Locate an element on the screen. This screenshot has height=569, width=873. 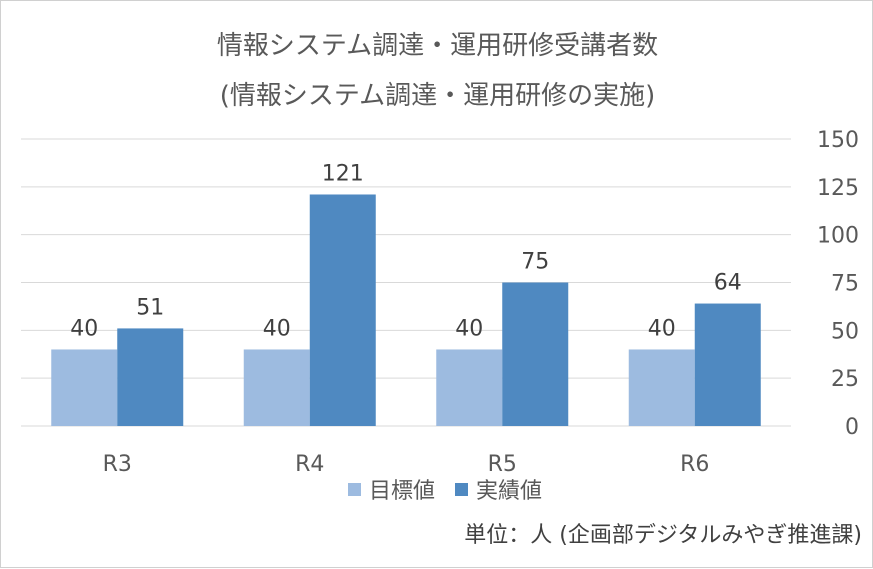
unit-note: 単位：人 (企画部デジタルみやぎ推進課) is located at coordinates (663, 535).